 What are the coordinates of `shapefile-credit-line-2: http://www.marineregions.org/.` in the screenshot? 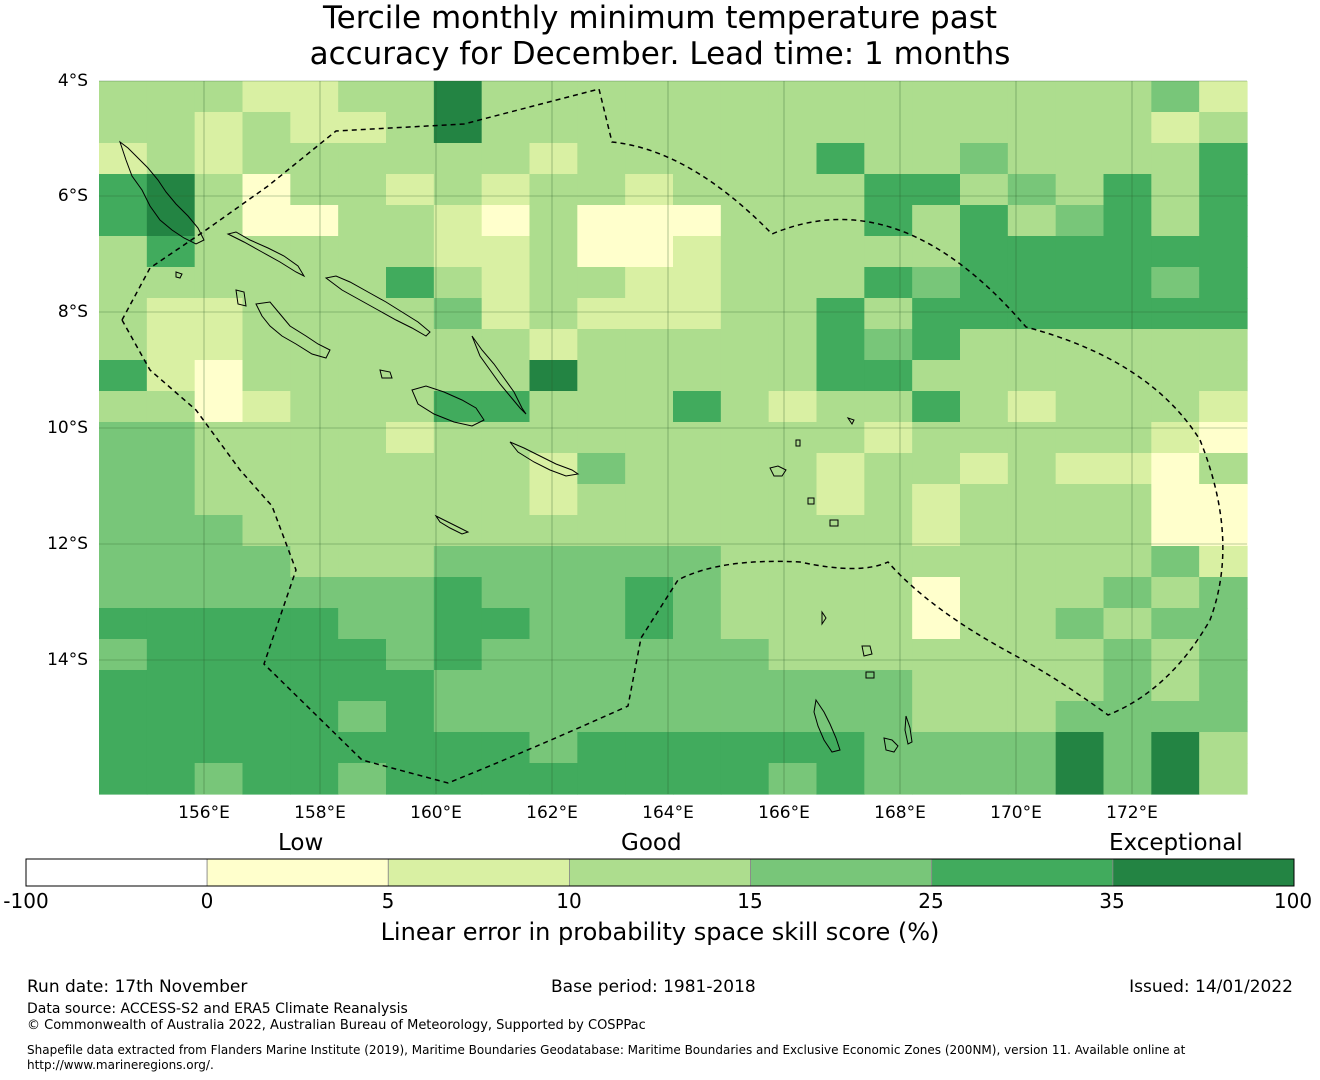 It's located at (120, 1065).